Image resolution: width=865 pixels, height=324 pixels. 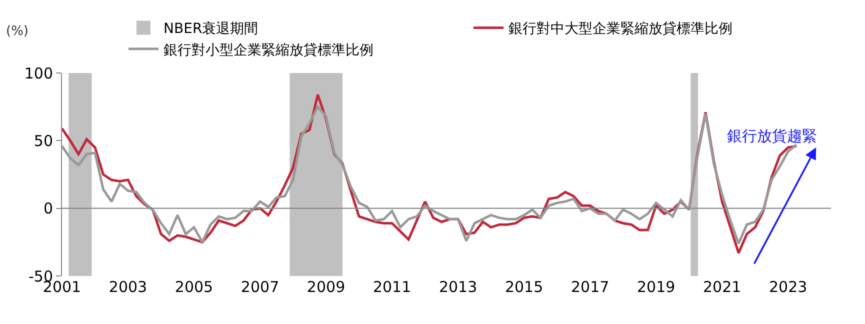 What do you see at coordinates (17, 31) in the screenshot?
I see `y-axis-title: (%)` at bounding box center [17, 31].